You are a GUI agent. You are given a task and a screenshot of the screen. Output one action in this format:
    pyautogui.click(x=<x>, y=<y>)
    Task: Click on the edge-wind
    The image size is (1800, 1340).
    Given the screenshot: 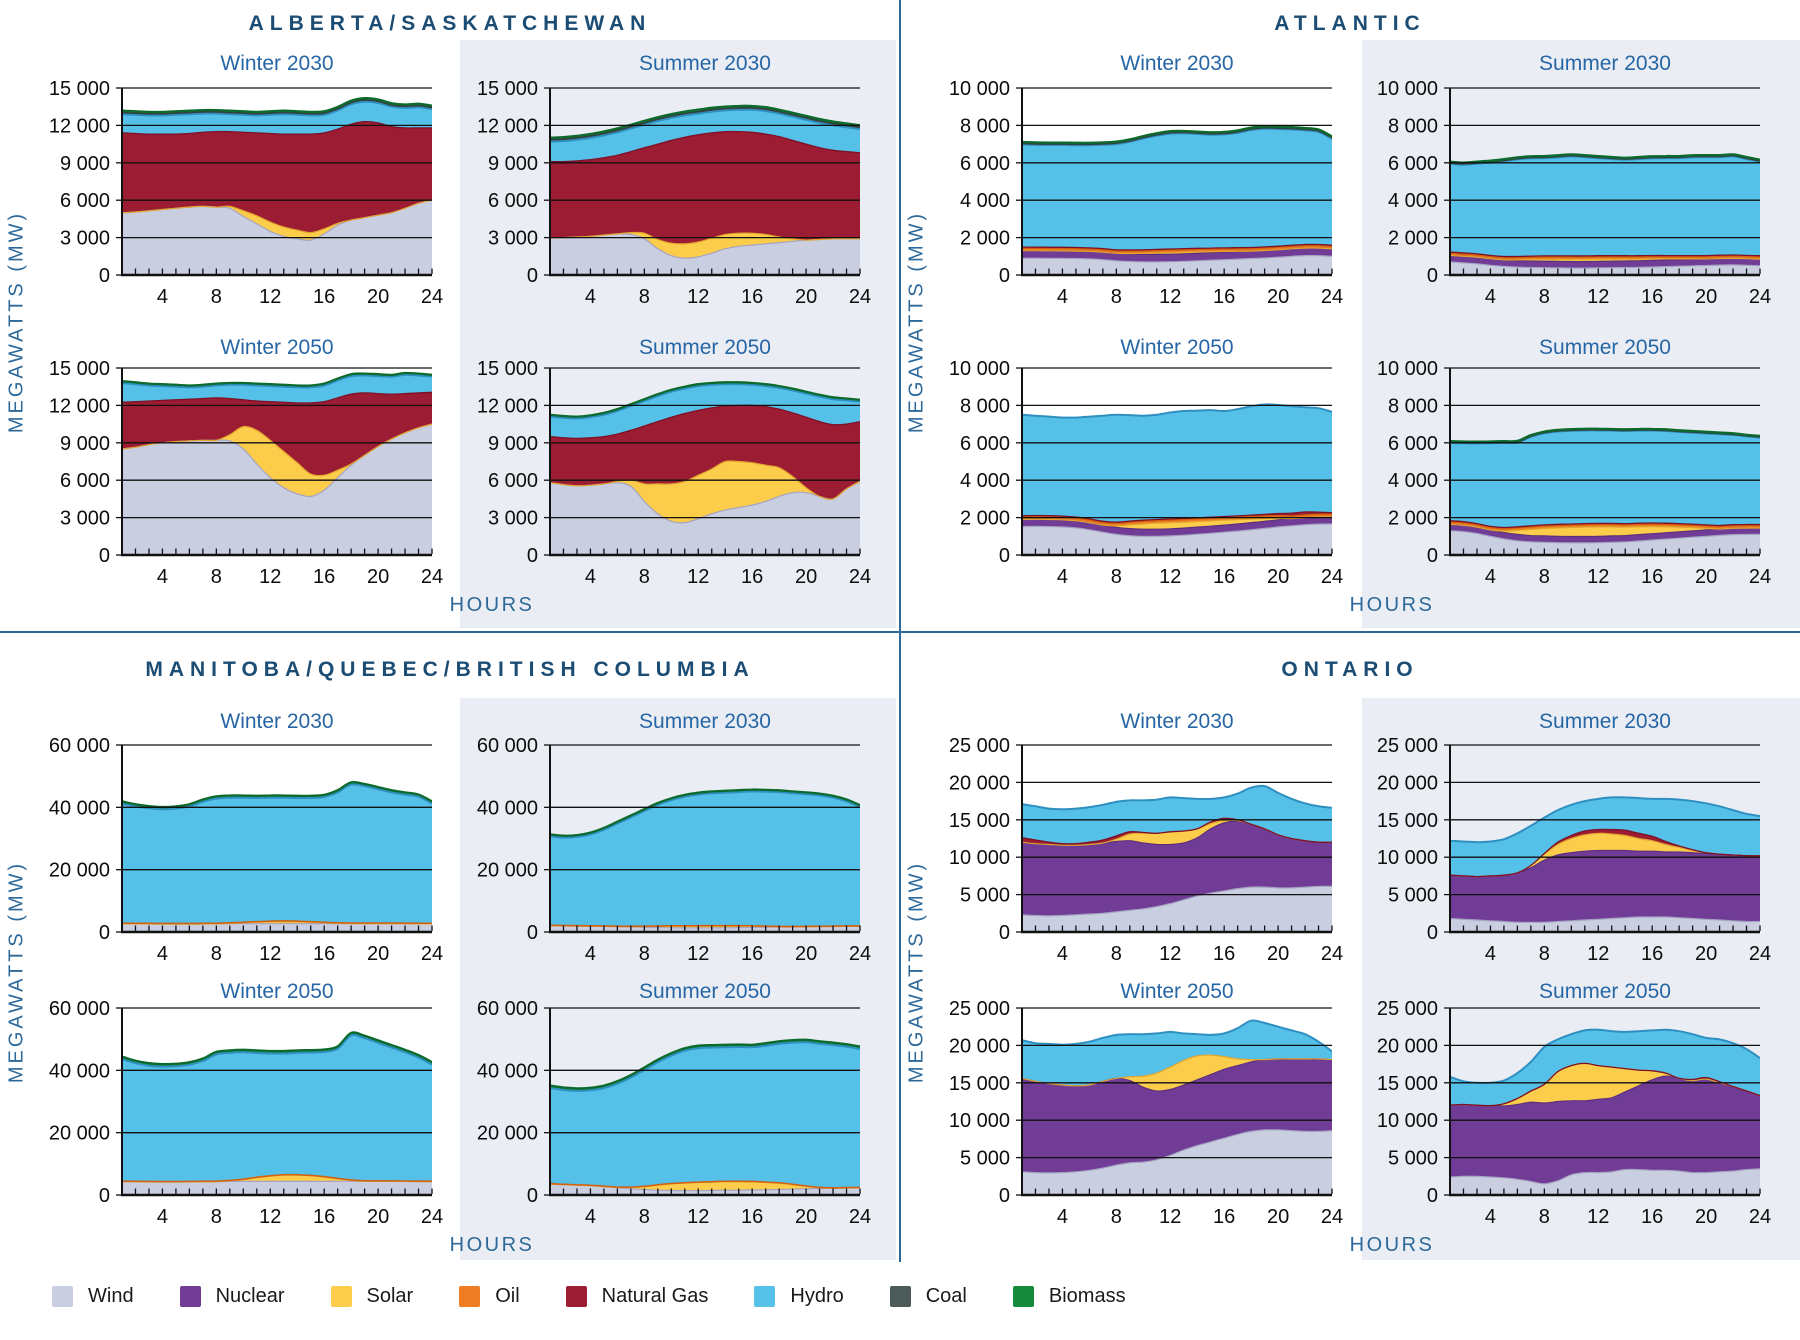 What is the action you would take?
    pyautogui.click(x=1605, y=1176)
    